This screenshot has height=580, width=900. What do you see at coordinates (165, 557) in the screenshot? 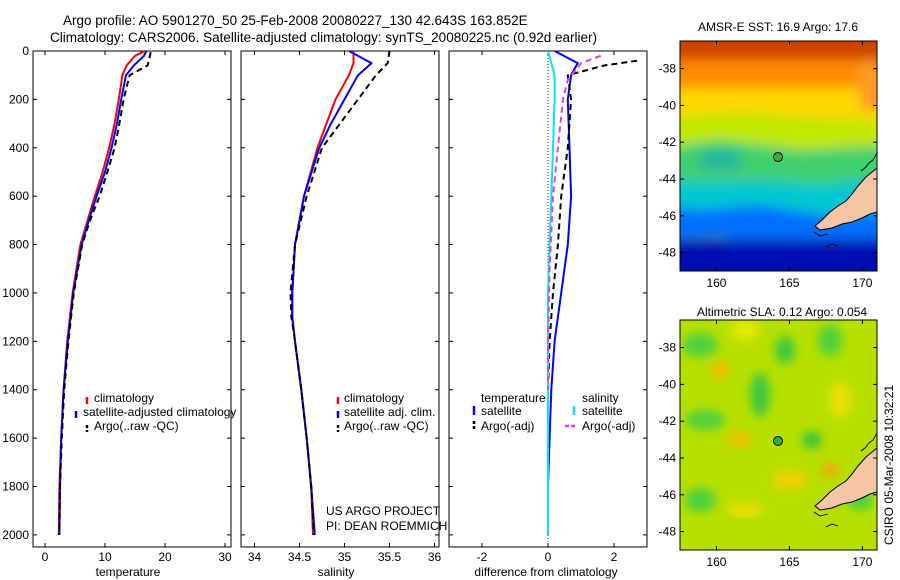
I see `x-tick-label: 20` at bounding box center [165, 557].